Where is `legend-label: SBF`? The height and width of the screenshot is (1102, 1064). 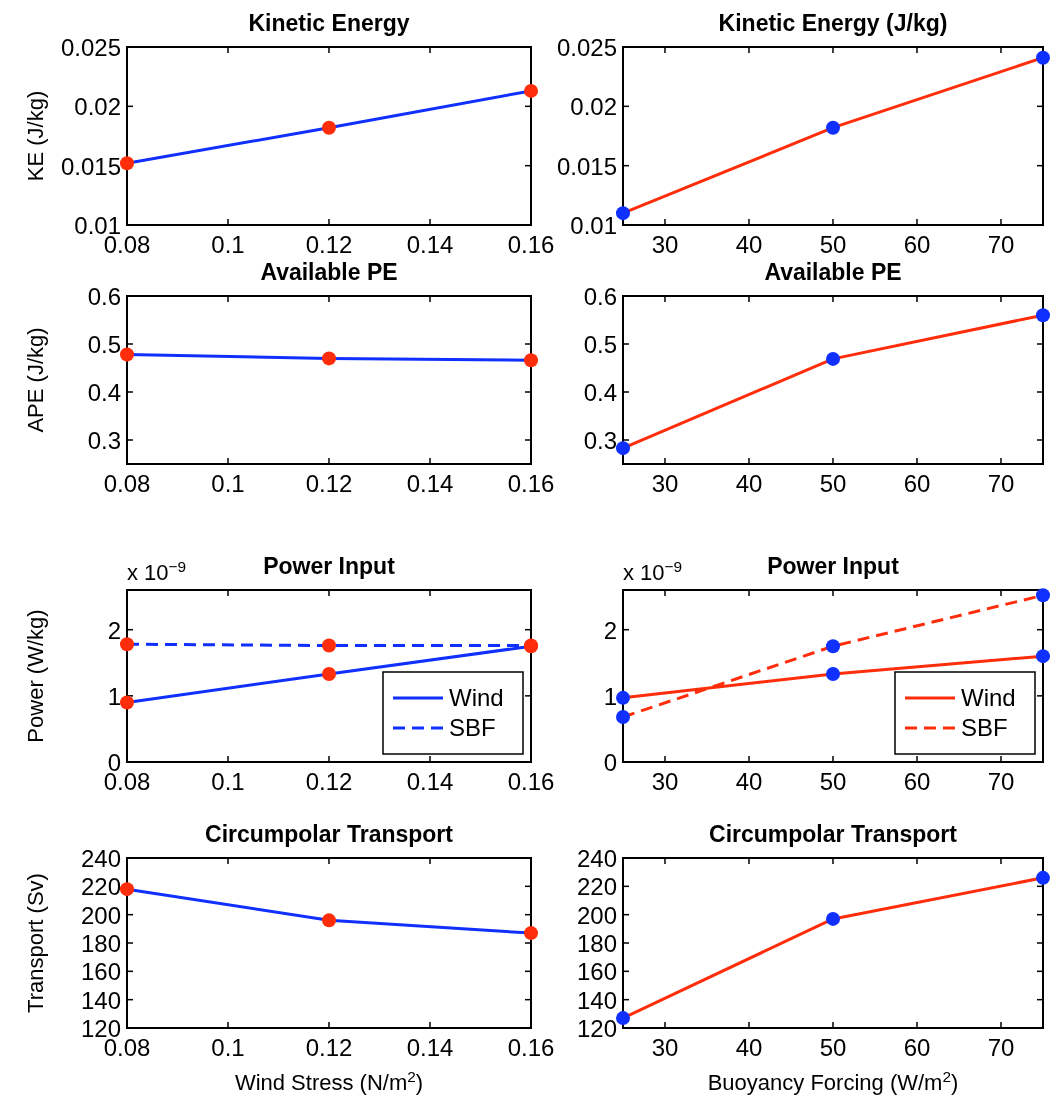
legend-label: SBF is located at coordinates (984, 727).